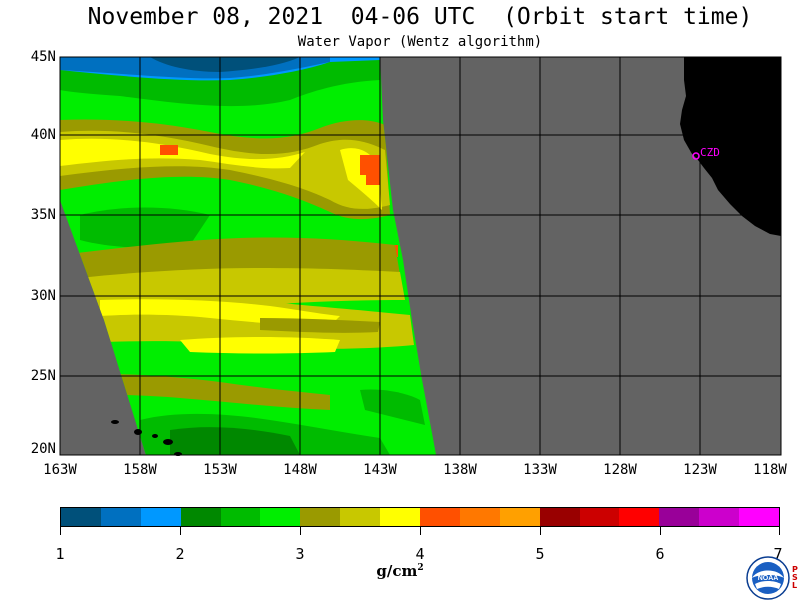 This screenshot has height=600, width=800. Describe the element at coordinates (770, 470) in the screenshot. I see `lon-label-118w: 118W` at that location.